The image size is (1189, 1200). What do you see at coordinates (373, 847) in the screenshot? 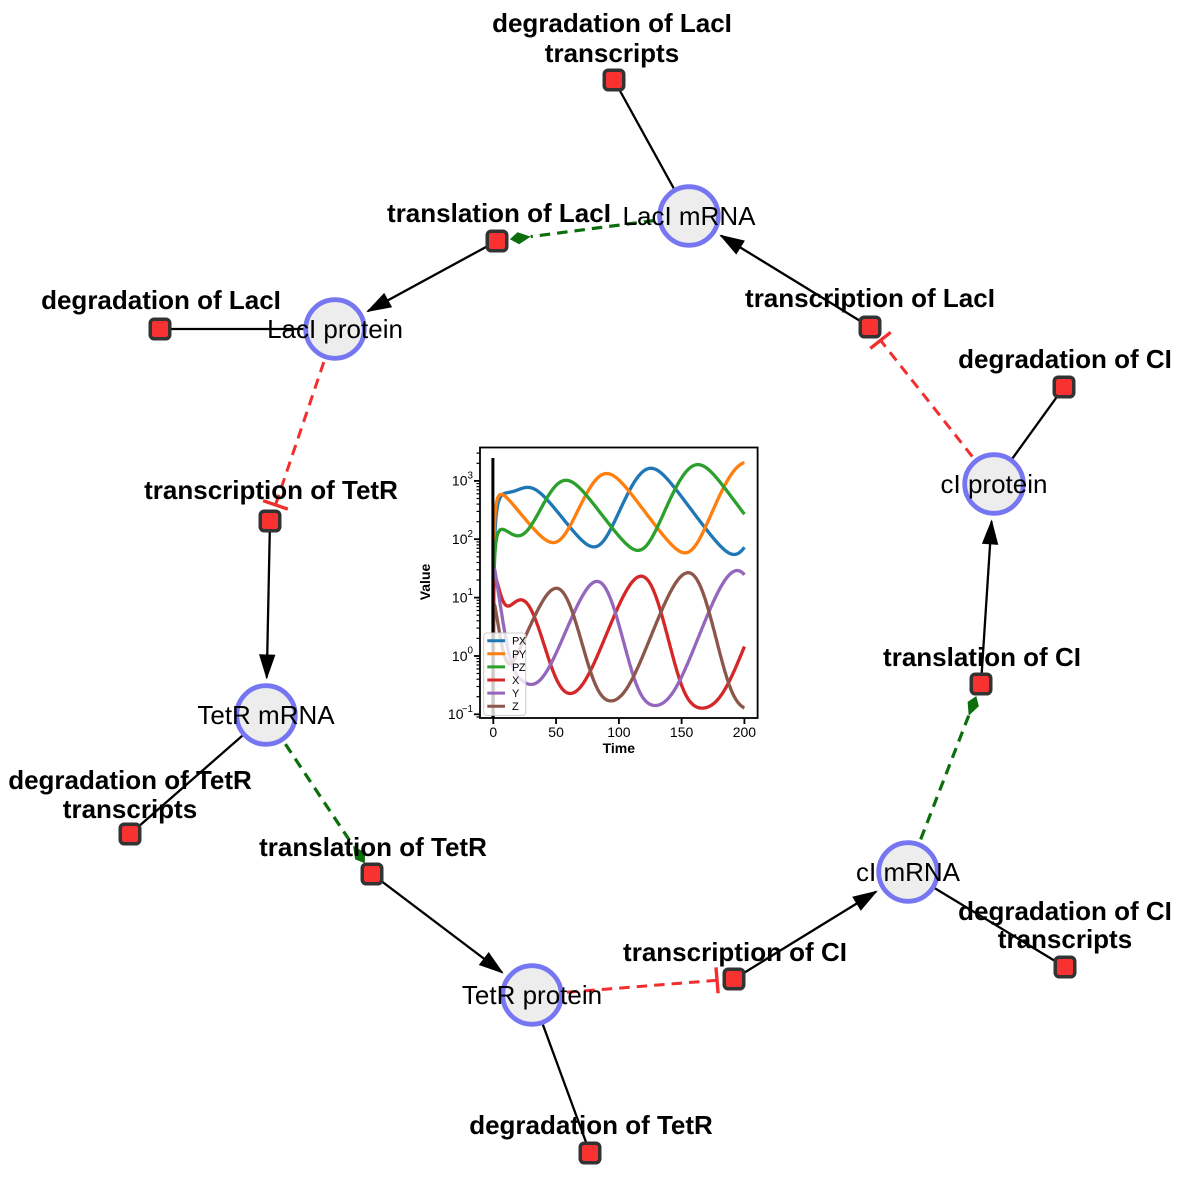
I see `svg-text: translation of TetR` at bounding box center [373, 847].